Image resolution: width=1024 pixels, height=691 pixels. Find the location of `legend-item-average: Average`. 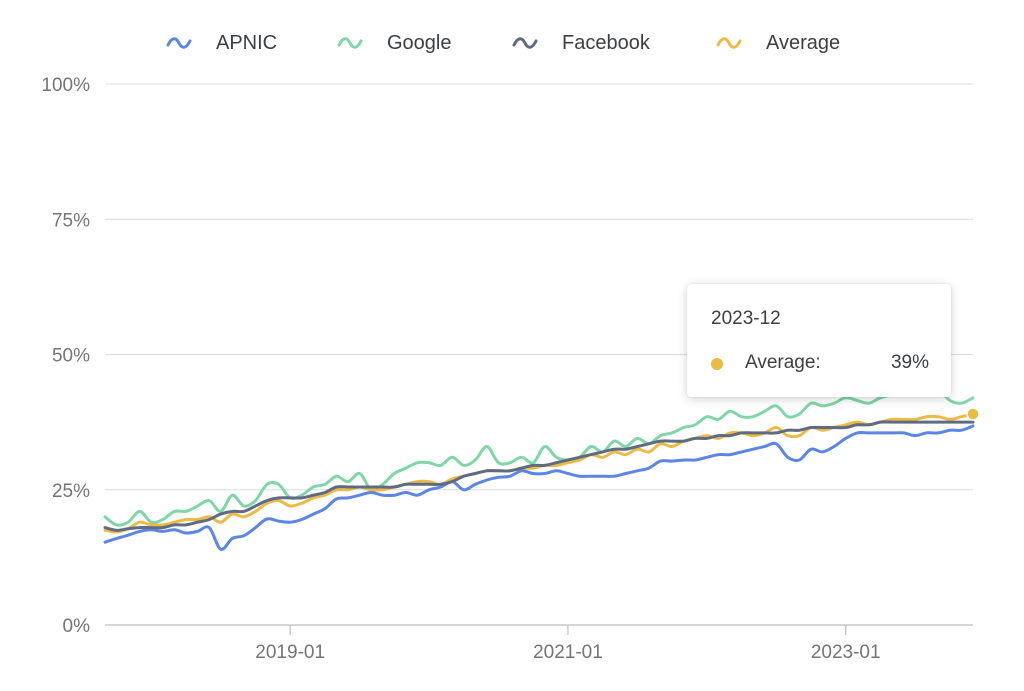

legend-item-average: Average is located at coordinates (778, 43).